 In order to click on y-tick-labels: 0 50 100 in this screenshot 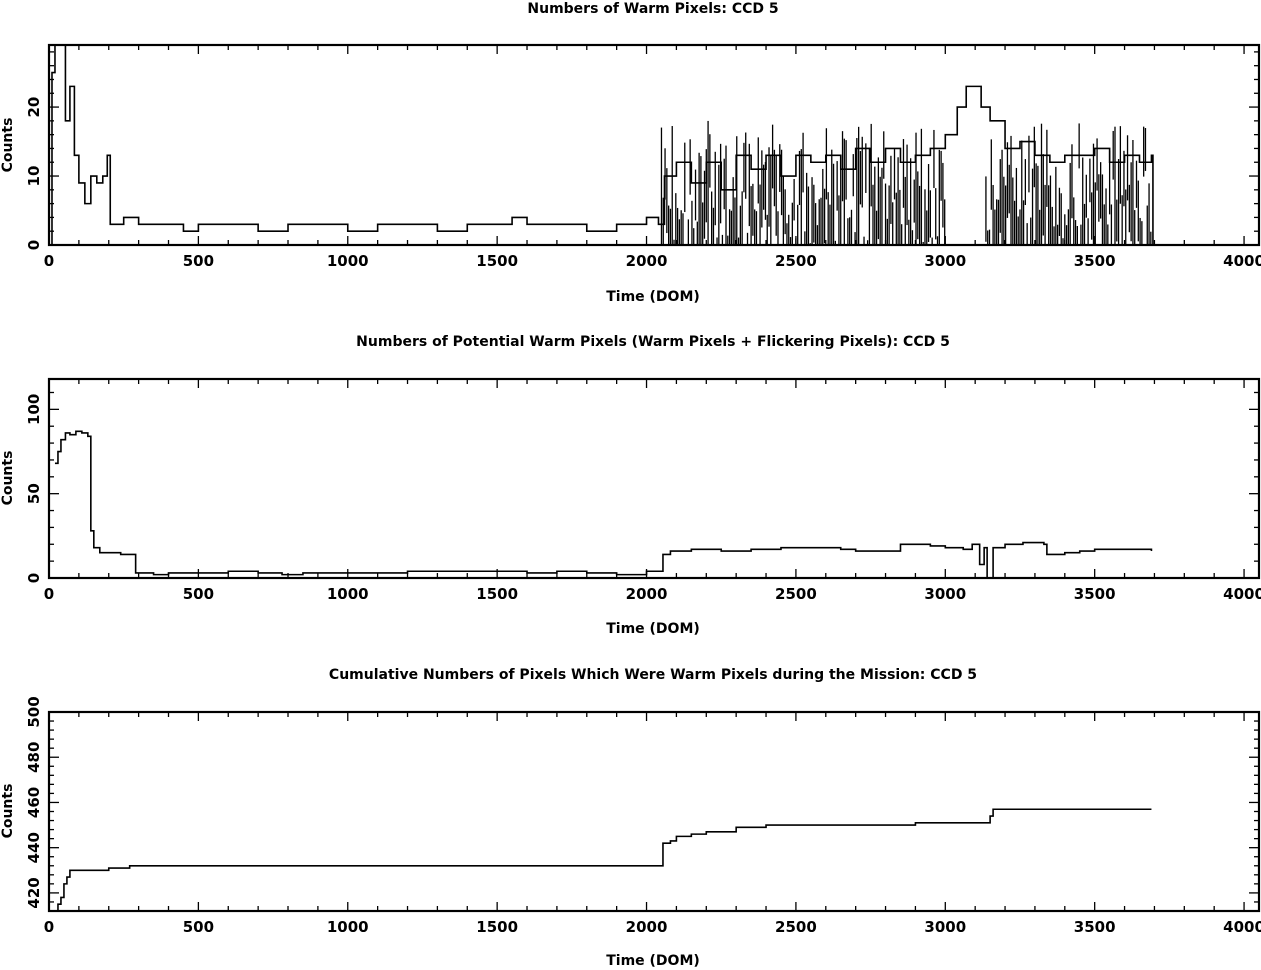, I will do `click(34, 489)`.